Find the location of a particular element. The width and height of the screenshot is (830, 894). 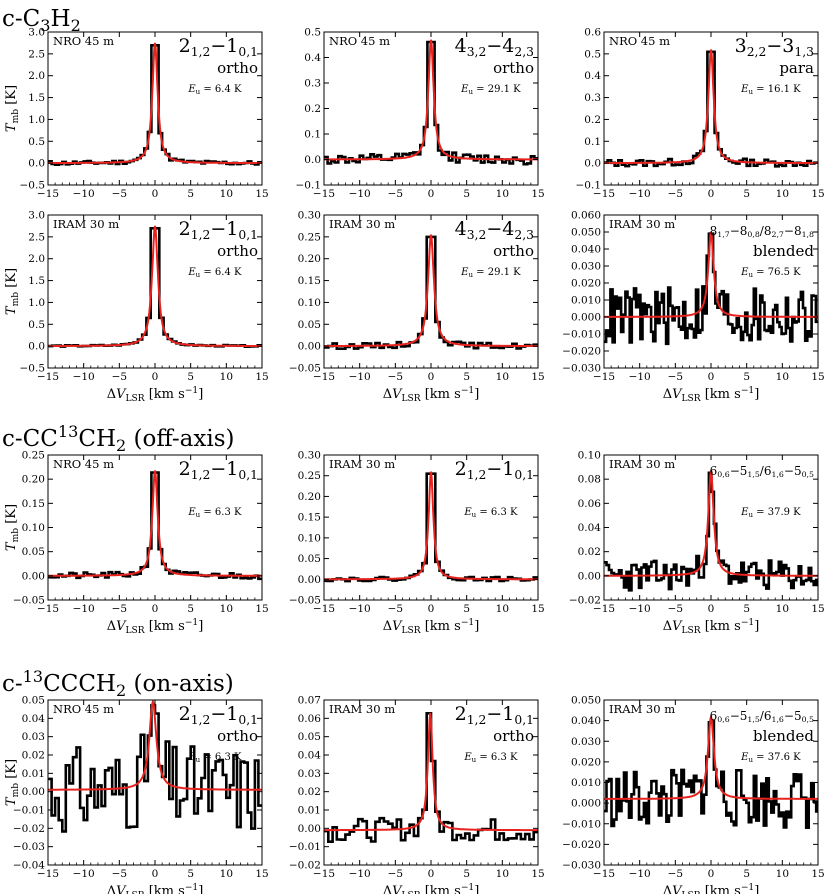

transition-label: 60,6−51,5/61,6−50,5 is located at coordinates (762, 471).